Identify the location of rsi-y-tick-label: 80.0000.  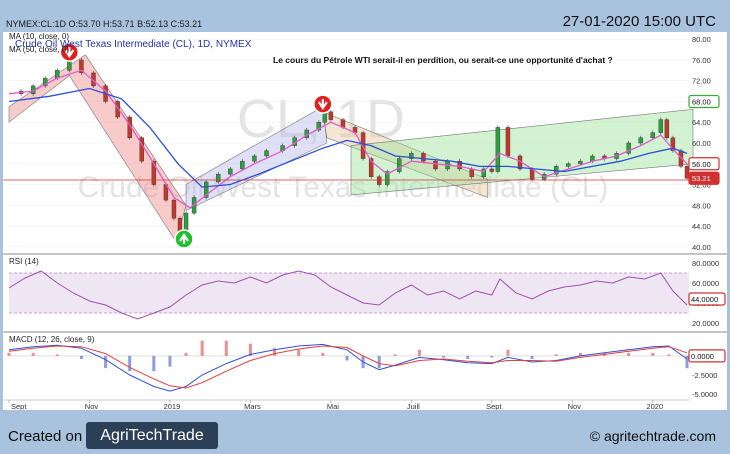
(705, 263).